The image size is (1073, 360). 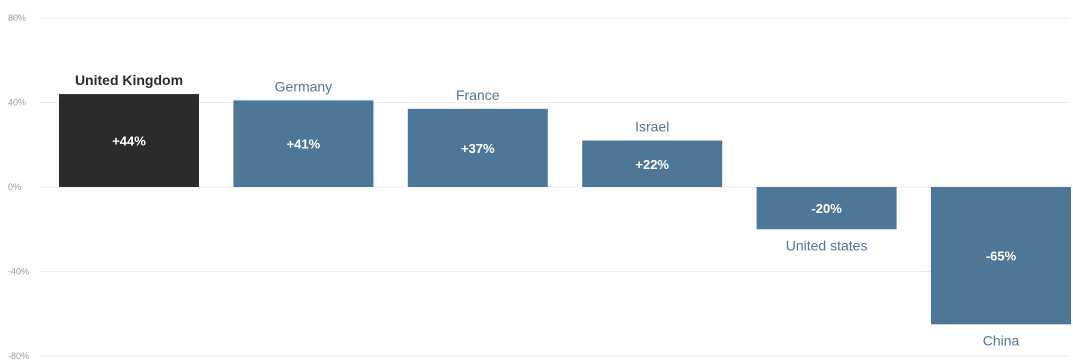 I want to click on bar-value-label: +37%, so click(x=478, y=148).